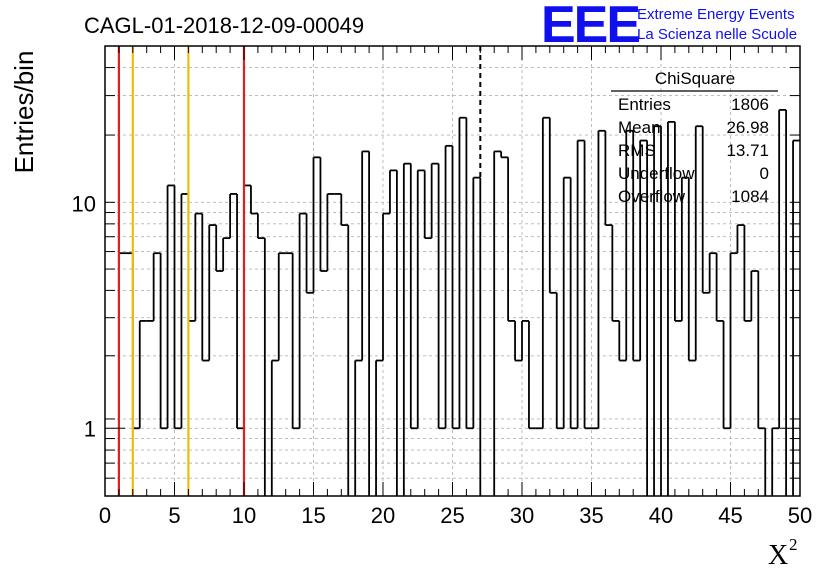 This screenshot has width=836, height=572. I want to click on x-tick-labels: 0 5 10 15 20 25 30 35 40 45 50, so click(455, 515).